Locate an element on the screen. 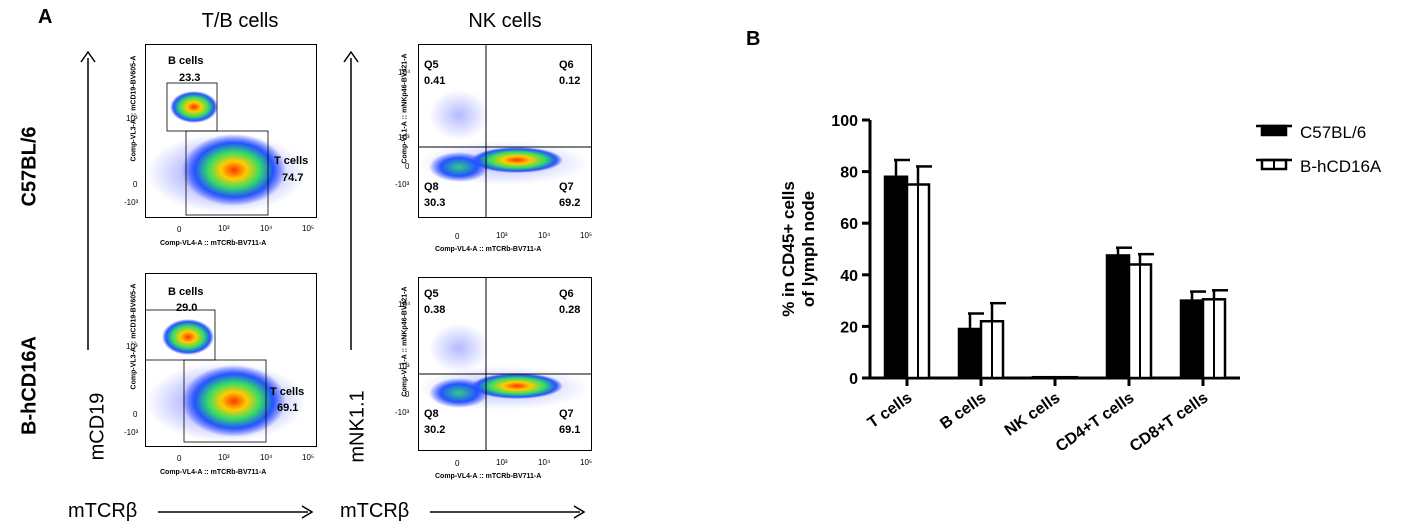 The width and height of the screenshot is (1420, 532). nk-x-label-hcd16: Comp-VL4-A :: mTCRb-BV711-A is located at coordinates (488, 476).